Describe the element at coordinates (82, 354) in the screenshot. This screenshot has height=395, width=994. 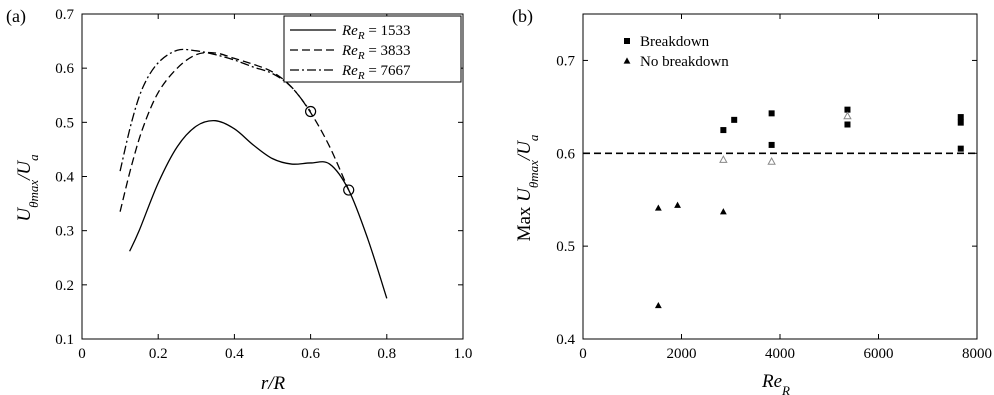
I see `panel-a-x-tick-label: 0` at that location.